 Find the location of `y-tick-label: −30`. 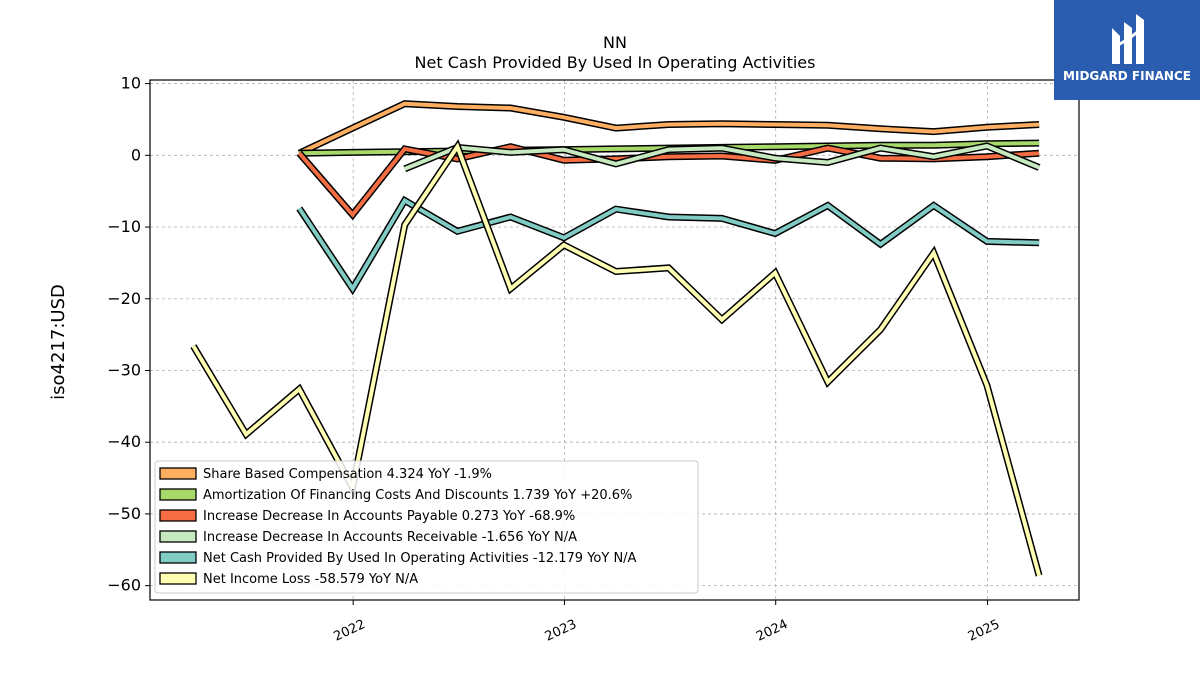

y-tick-label: −30 is located at coordinates (124, 369).